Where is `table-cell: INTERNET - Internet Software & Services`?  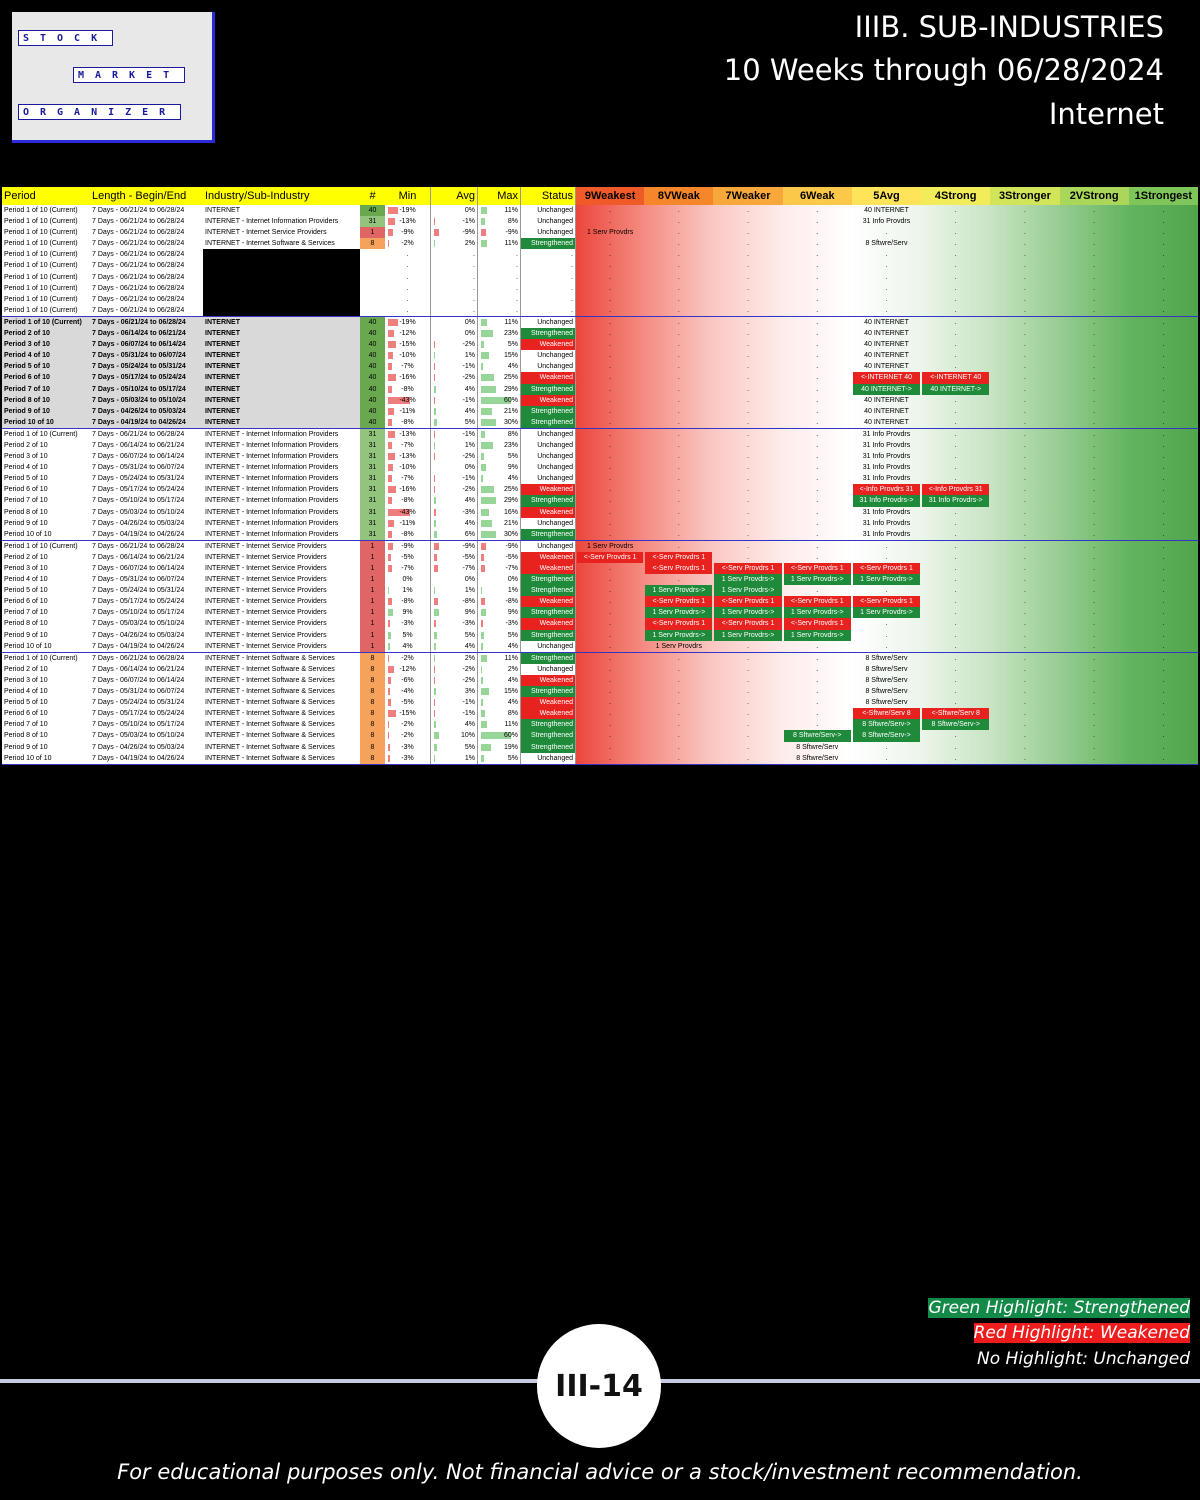
table-cell: INTERNET - Internet Software & Services is located at coordinates (281, 703).